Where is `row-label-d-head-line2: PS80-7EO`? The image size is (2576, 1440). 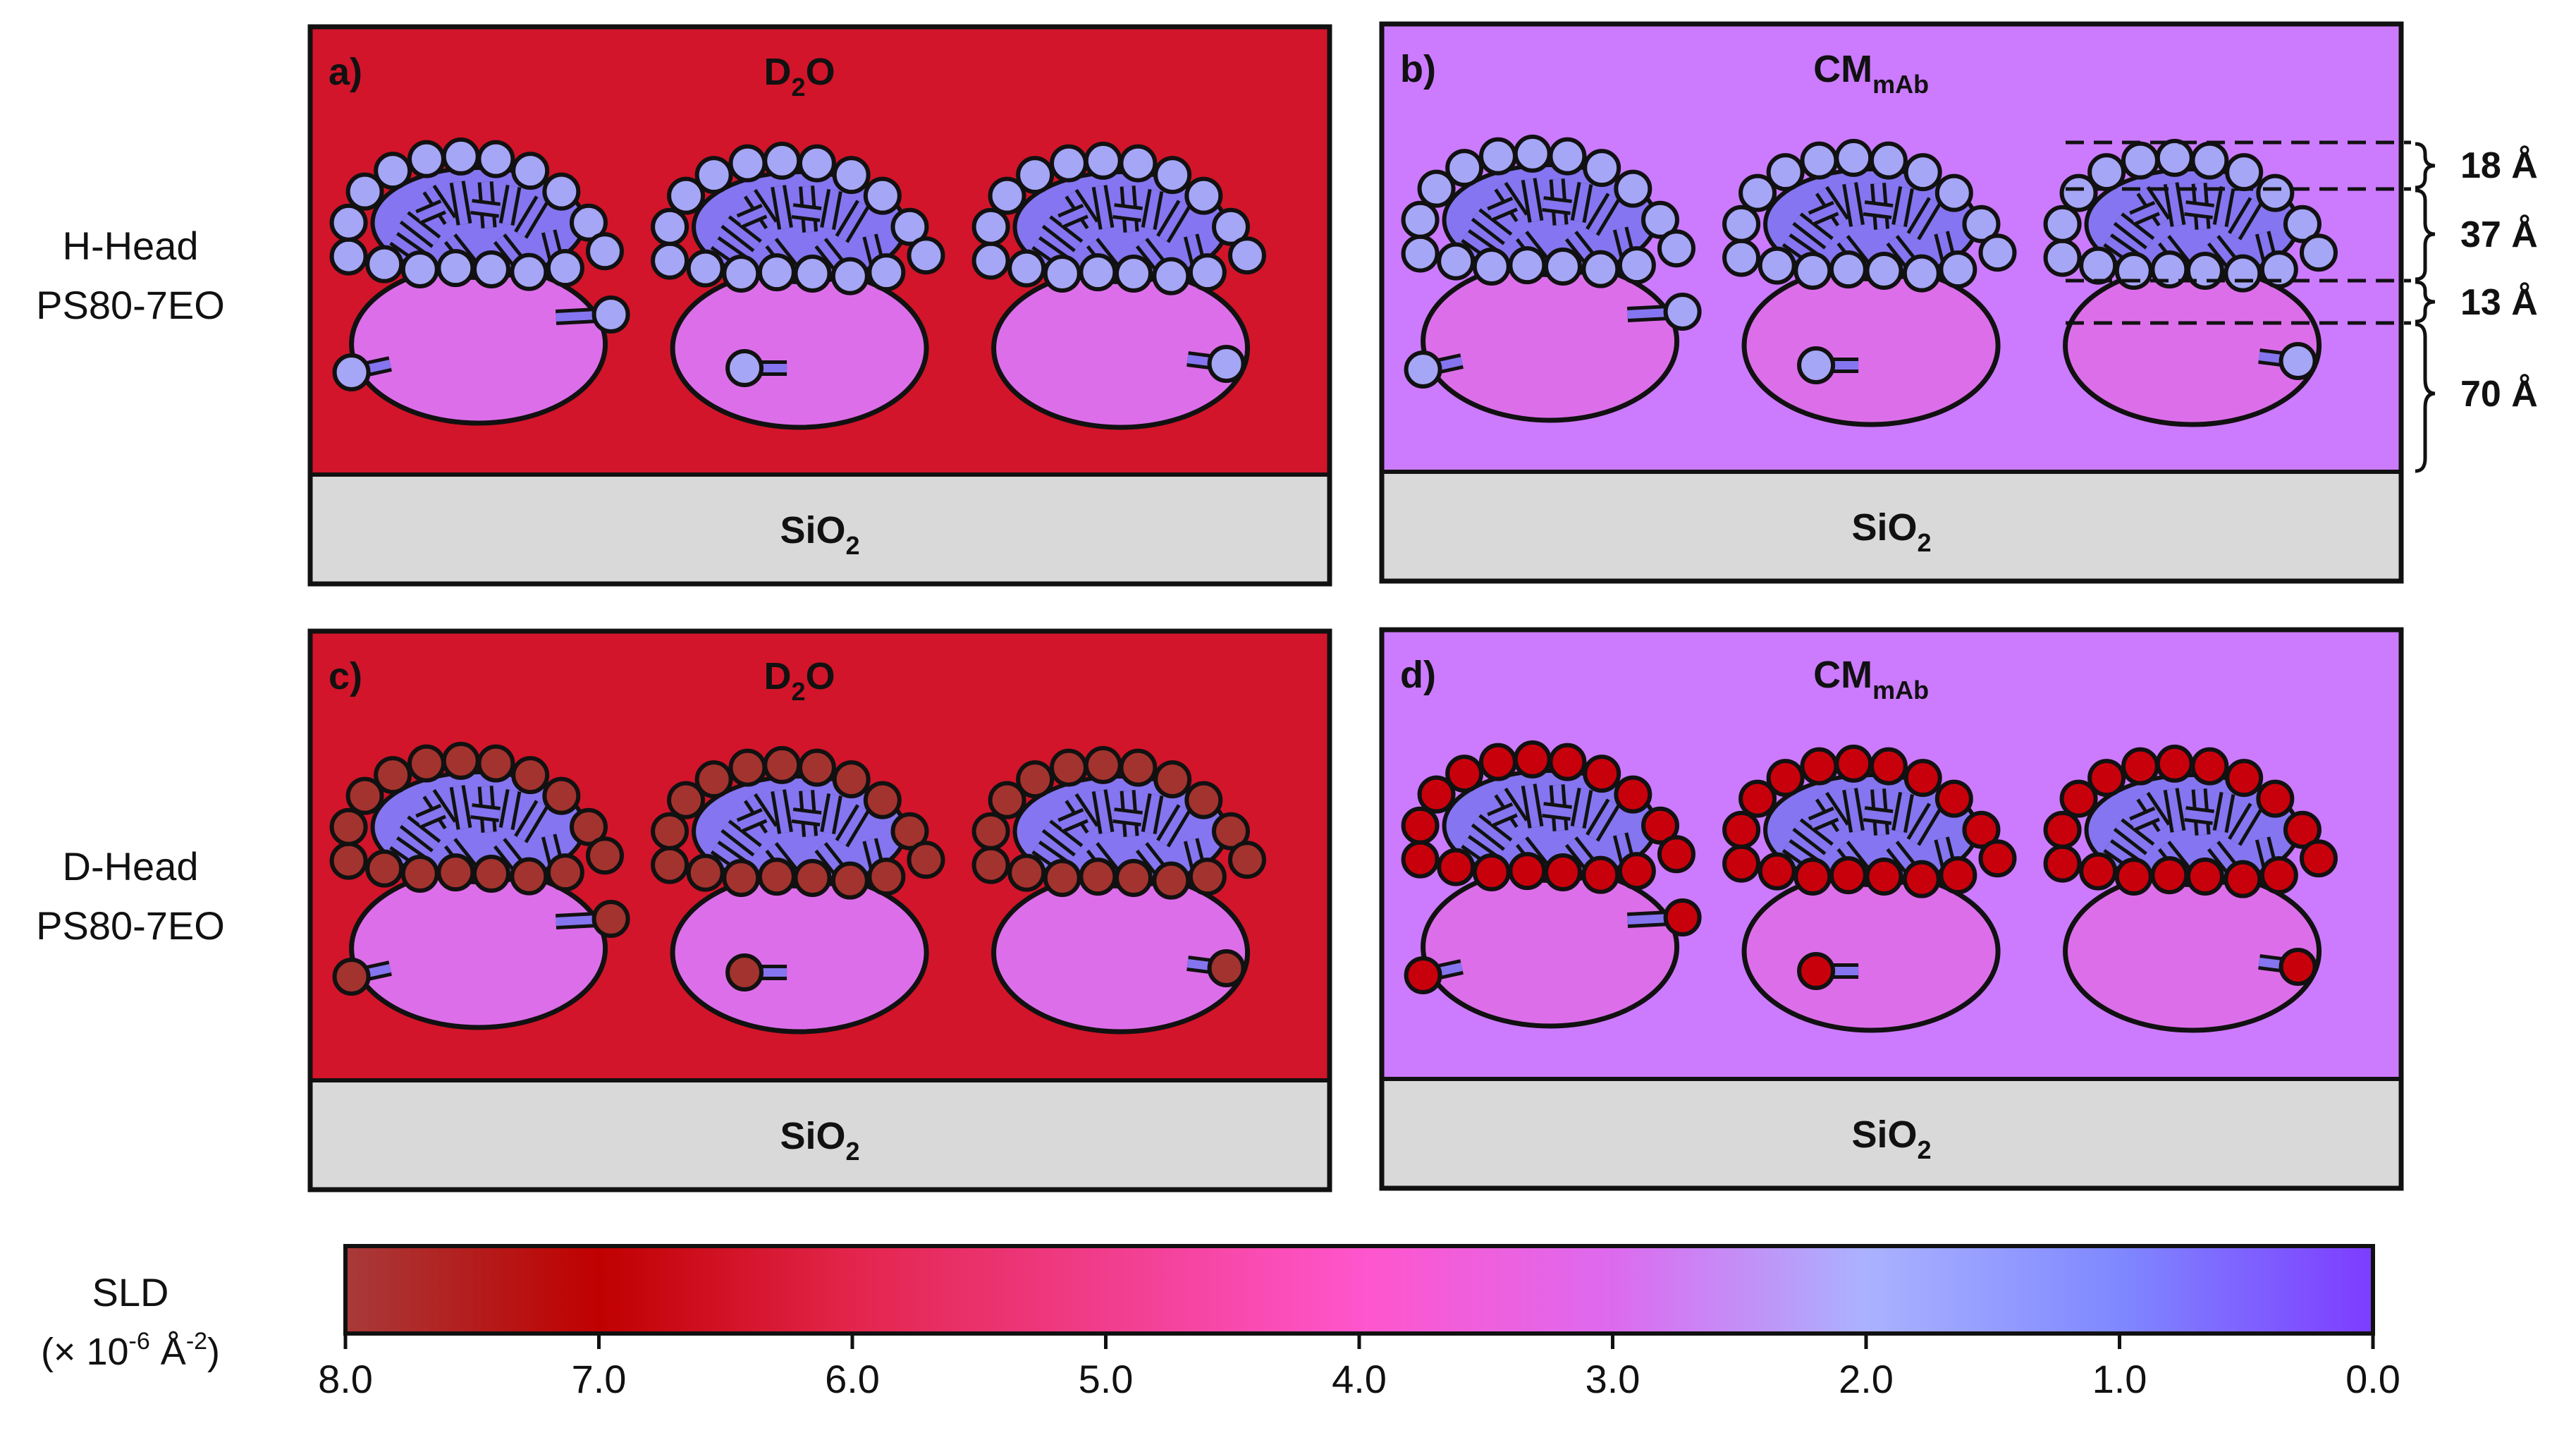
row-label-d-head-line2: PS80-7EO is located at coordinates (130, 926).